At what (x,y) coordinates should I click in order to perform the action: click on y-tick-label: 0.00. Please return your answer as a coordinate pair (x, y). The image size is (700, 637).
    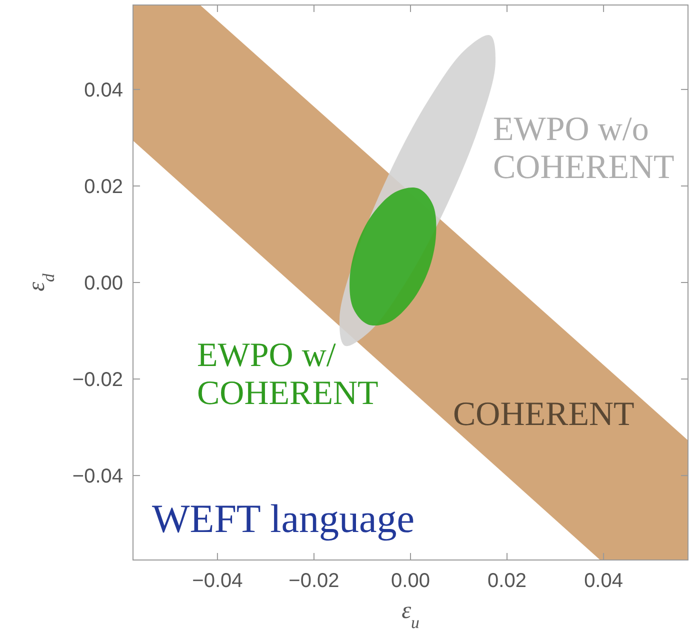
    Looking at the image, I should click on (103, 283).